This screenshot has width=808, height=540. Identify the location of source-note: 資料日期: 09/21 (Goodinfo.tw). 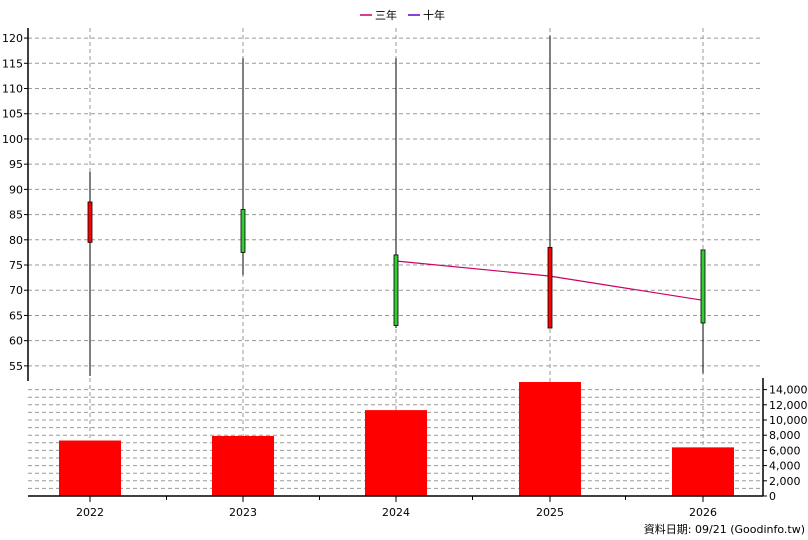
(724, 529).